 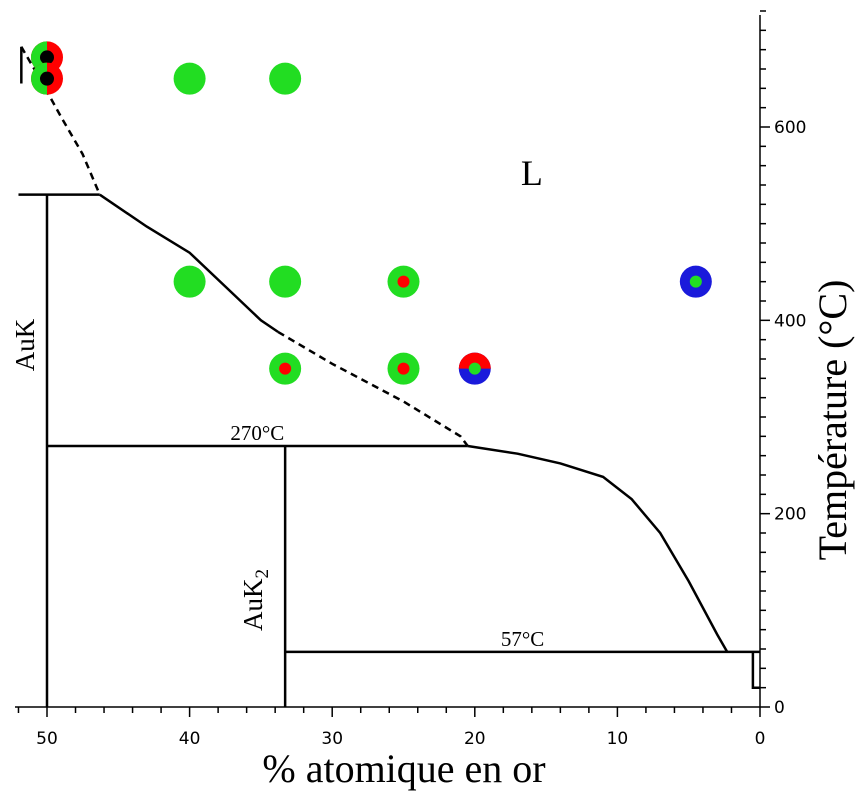 I want to click on data-point-outer-top, so click(x=474, y=360).